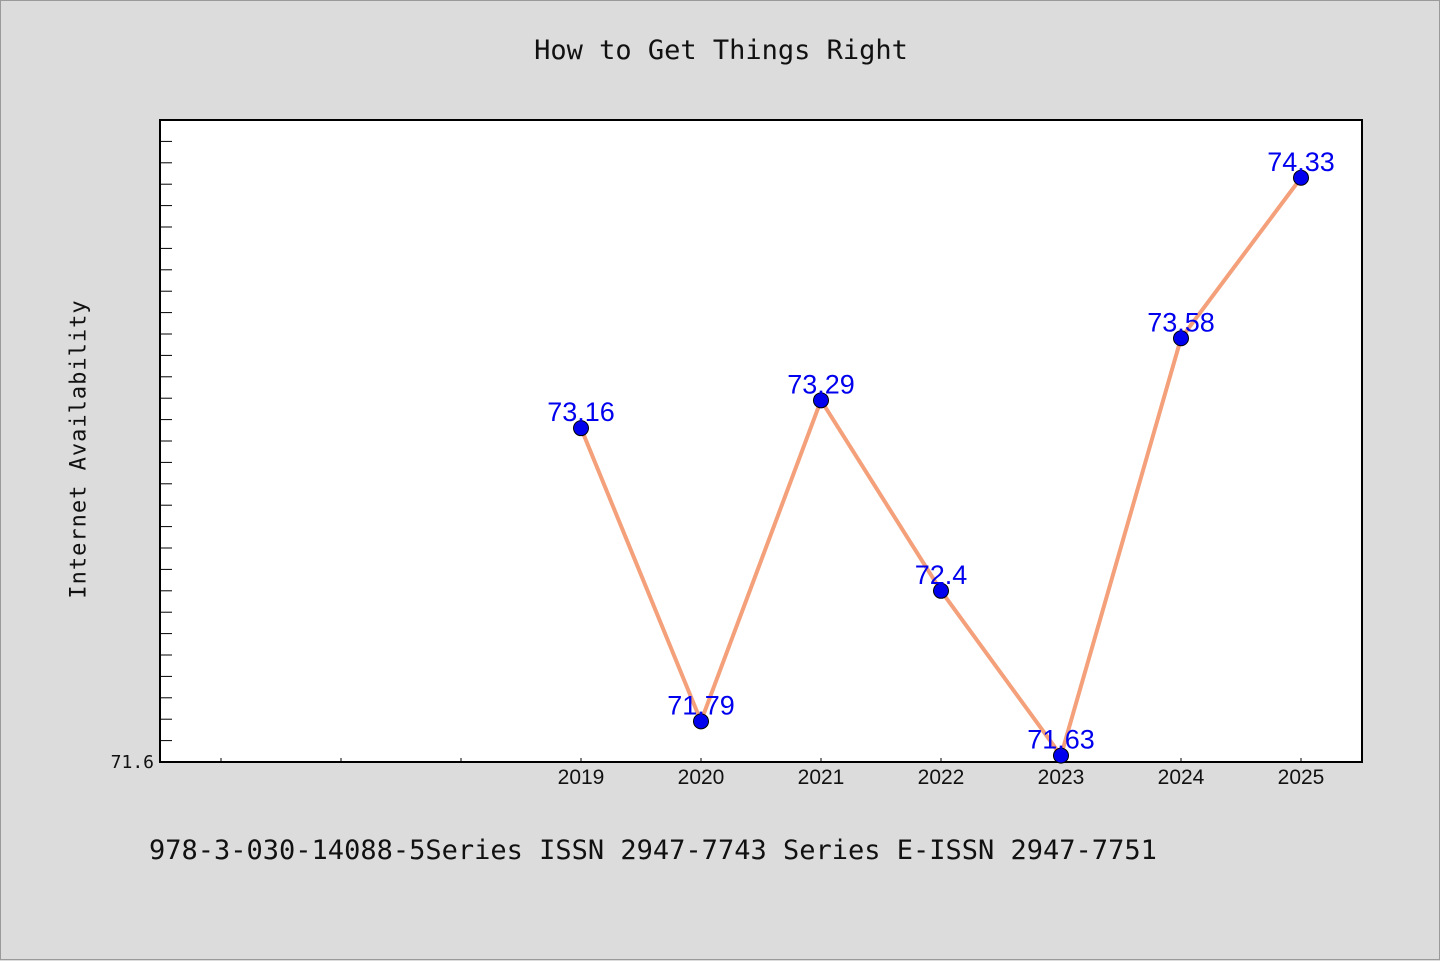 Image resolution: width=1440 pixels, height=961 pixels. What do you see at coordinates (166, 441) in the screenshot?
I see `y-ticks` at bounding box center [166, 441].